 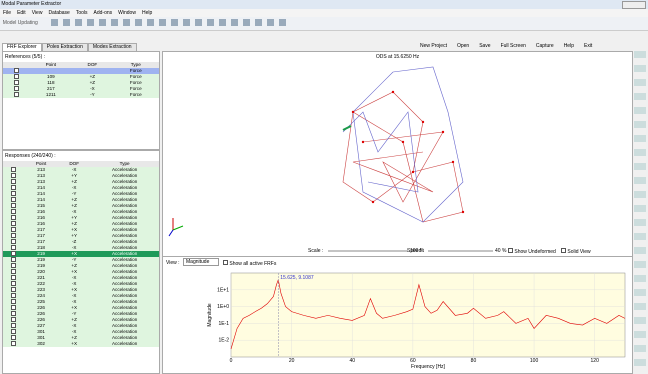 I want to click on table-row: 118 +Z Force, so click(x=81, y=82).